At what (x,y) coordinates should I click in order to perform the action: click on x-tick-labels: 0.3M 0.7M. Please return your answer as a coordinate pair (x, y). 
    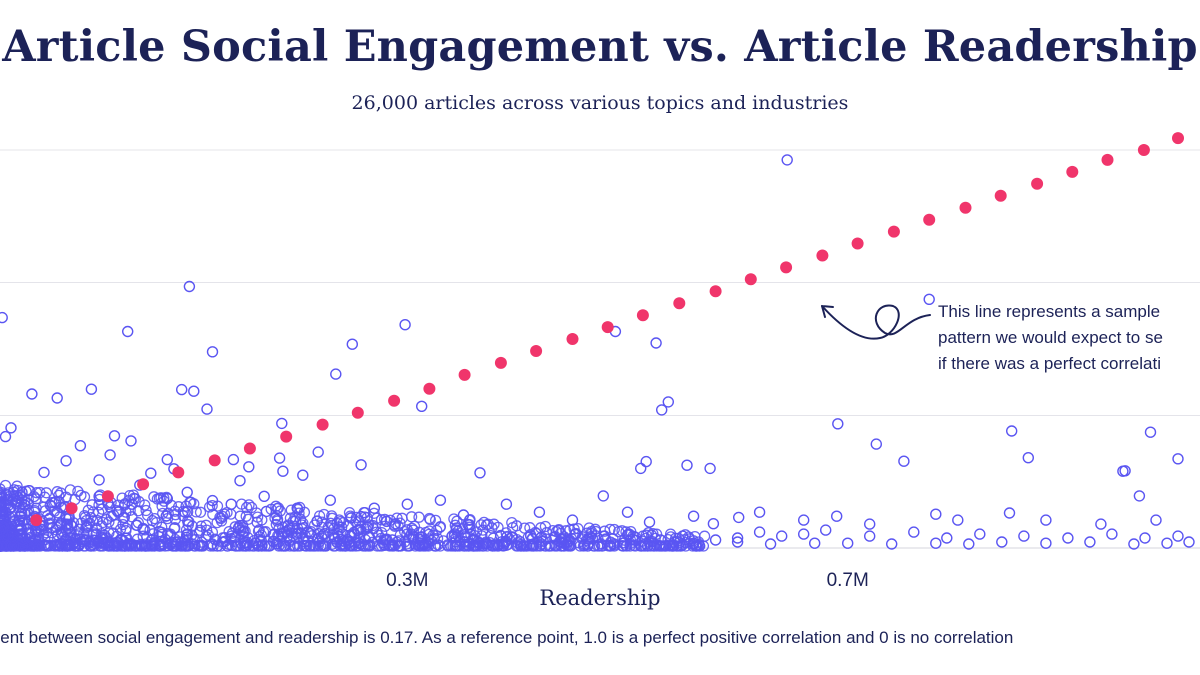
    Looking at the image, I should click on (627, 580).